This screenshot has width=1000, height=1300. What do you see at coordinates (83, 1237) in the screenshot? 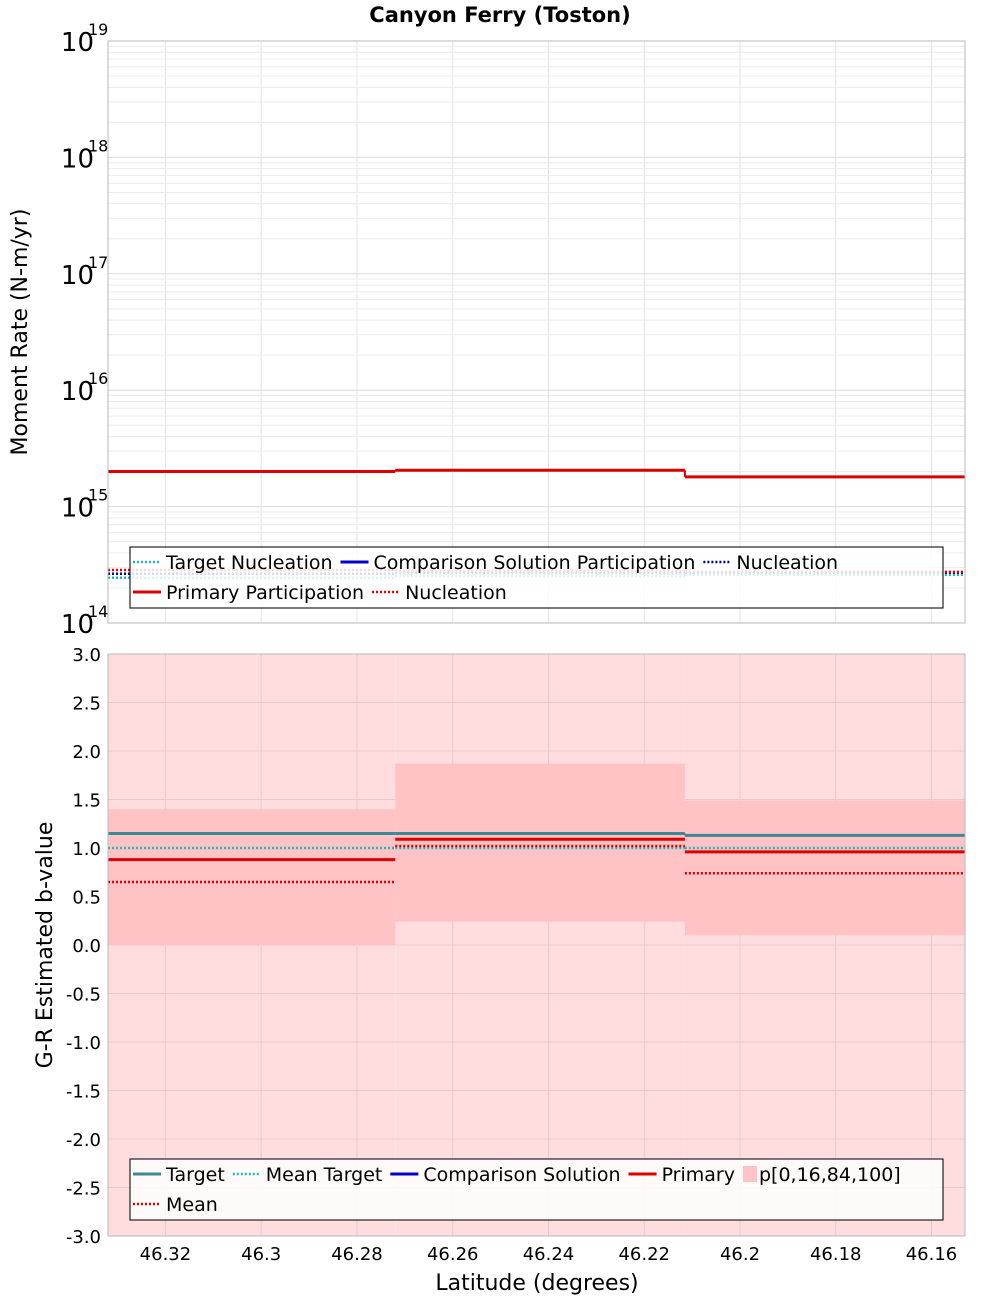
I see `bvalue-y-tick-label: -3.0` at bounding box center [83, 1237].